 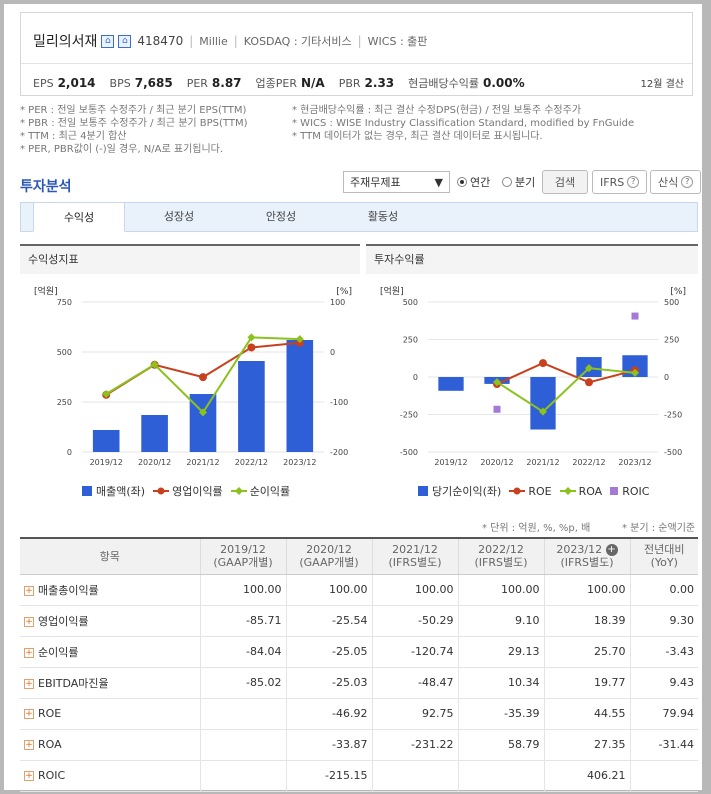 I want to click on legend-item-roe: ROE, so click(x=530, y=491).